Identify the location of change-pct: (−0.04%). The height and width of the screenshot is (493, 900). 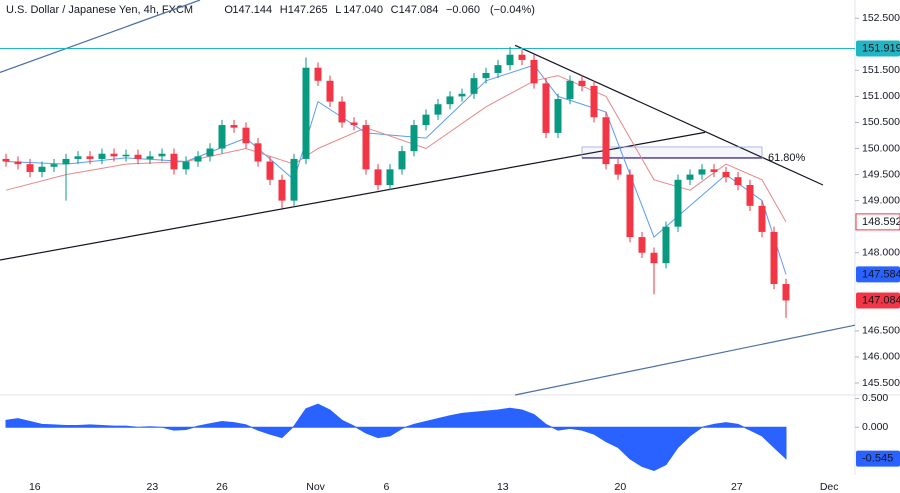
(512, 10).